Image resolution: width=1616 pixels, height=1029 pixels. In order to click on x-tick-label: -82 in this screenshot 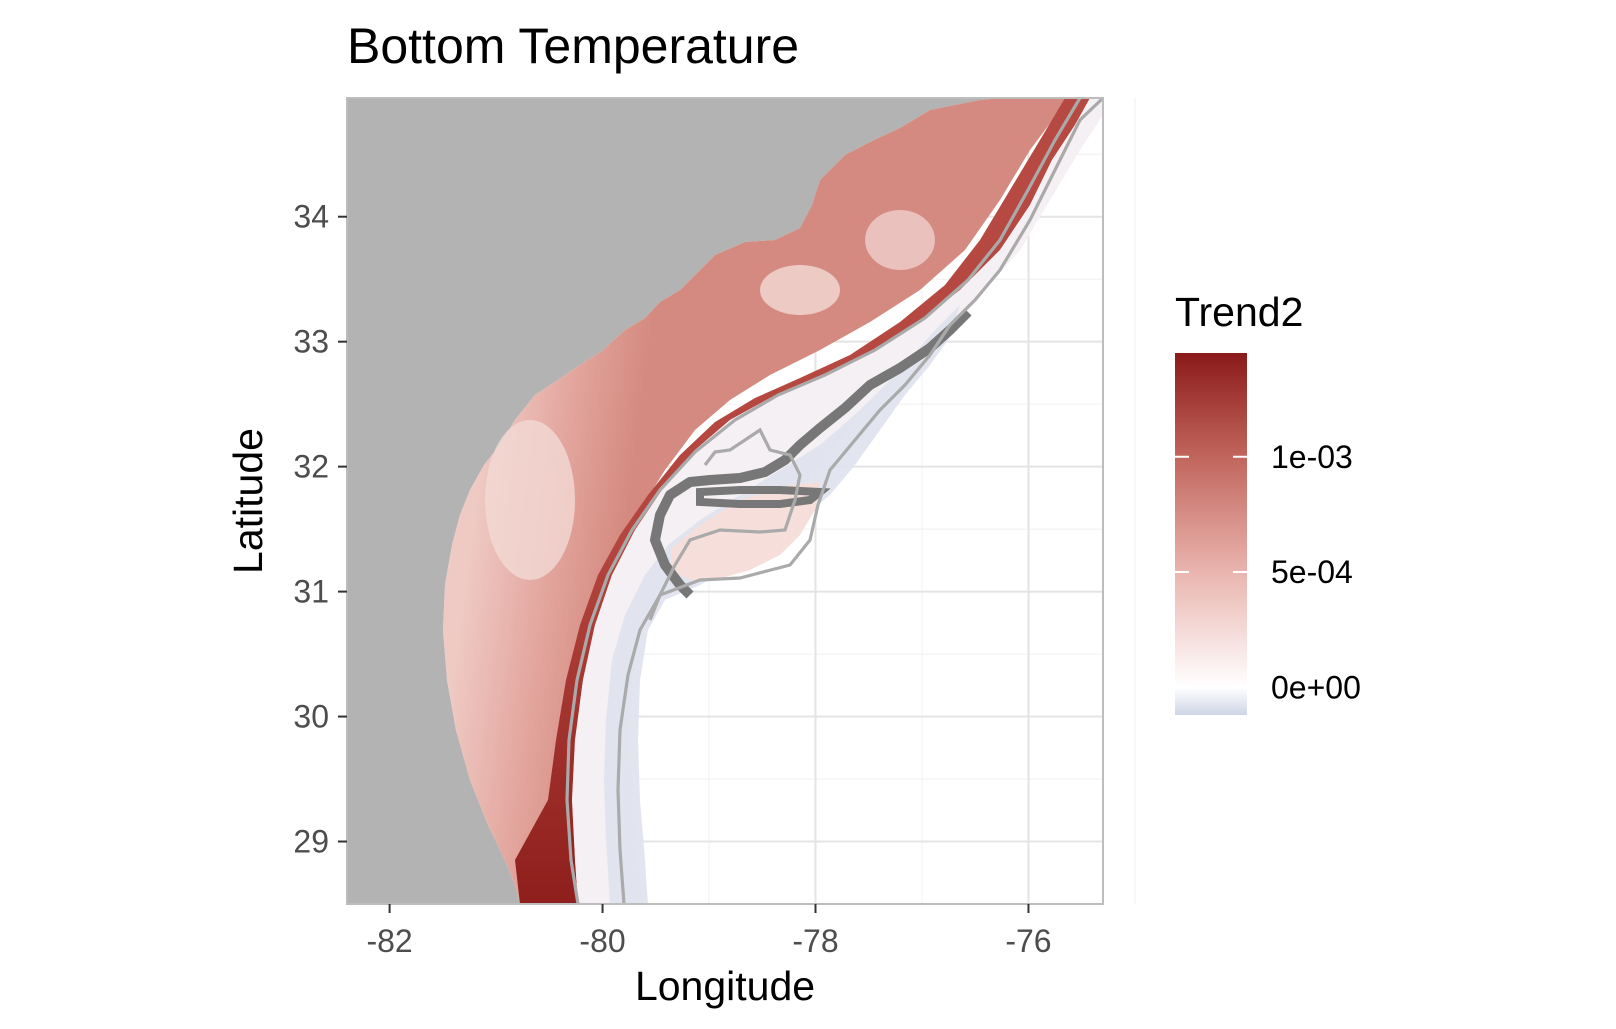, I will do `click(389, 941)`.